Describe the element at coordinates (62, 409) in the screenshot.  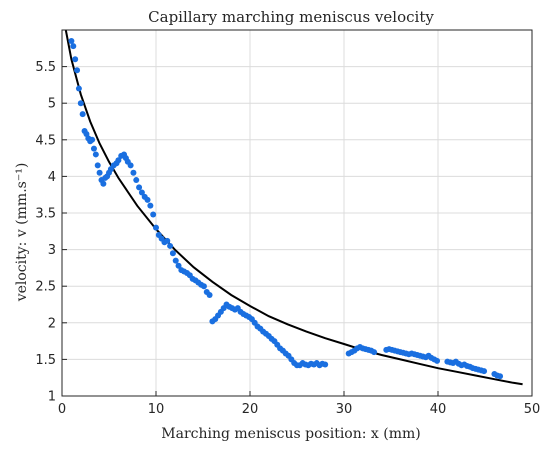
I see `x-tick-label: 0` at that location.